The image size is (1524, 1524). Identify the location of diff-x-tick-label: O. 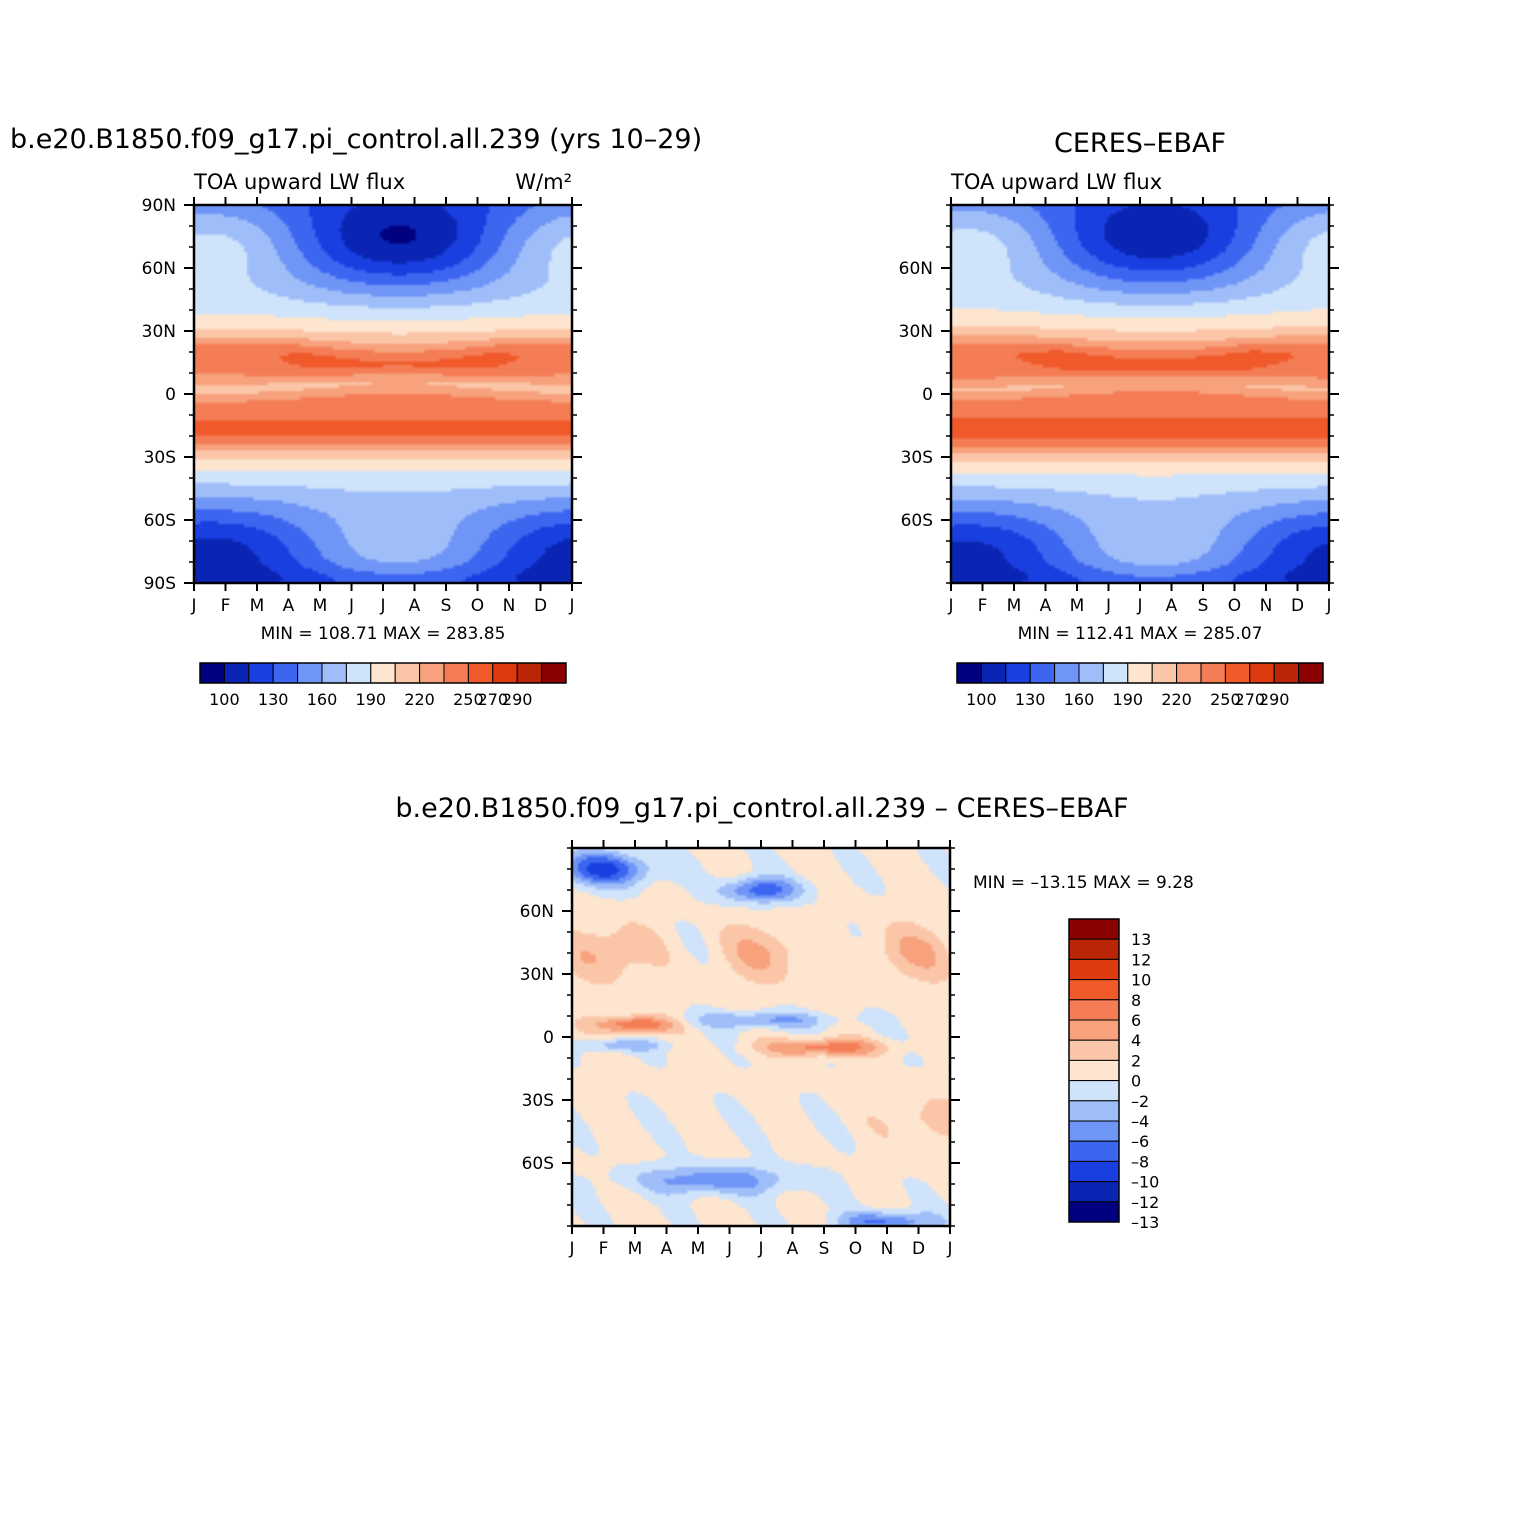
(855, 1249).